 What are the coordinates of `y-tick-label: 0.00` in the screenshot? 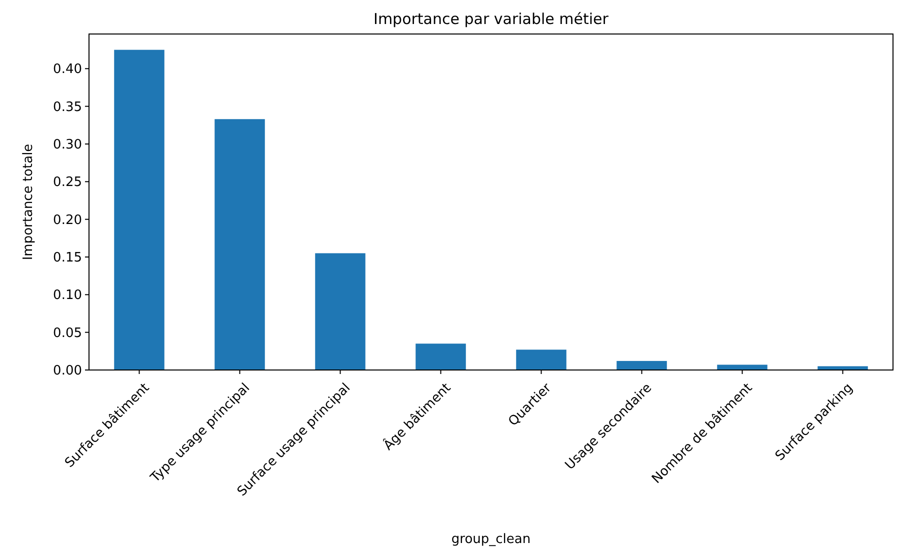 It's located at (67, 371).